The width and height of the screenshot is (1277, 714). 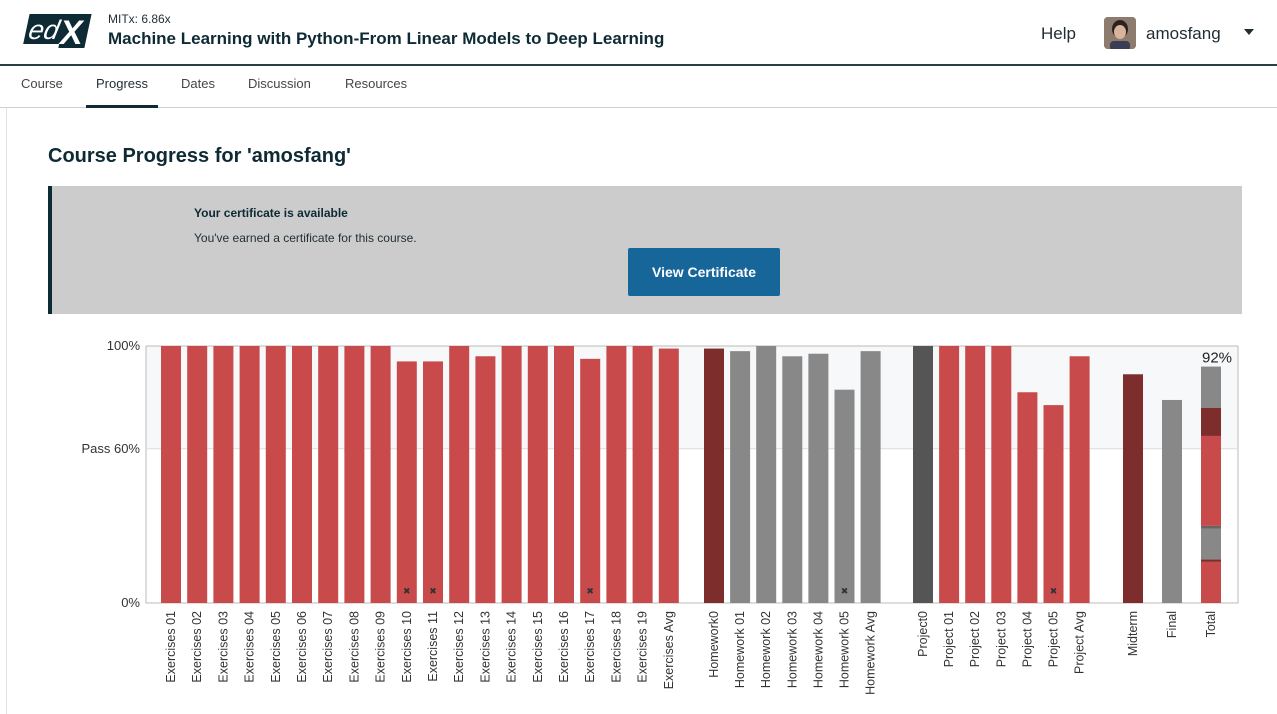 I want to click on bar-homework0, so click(x=714, y=475).